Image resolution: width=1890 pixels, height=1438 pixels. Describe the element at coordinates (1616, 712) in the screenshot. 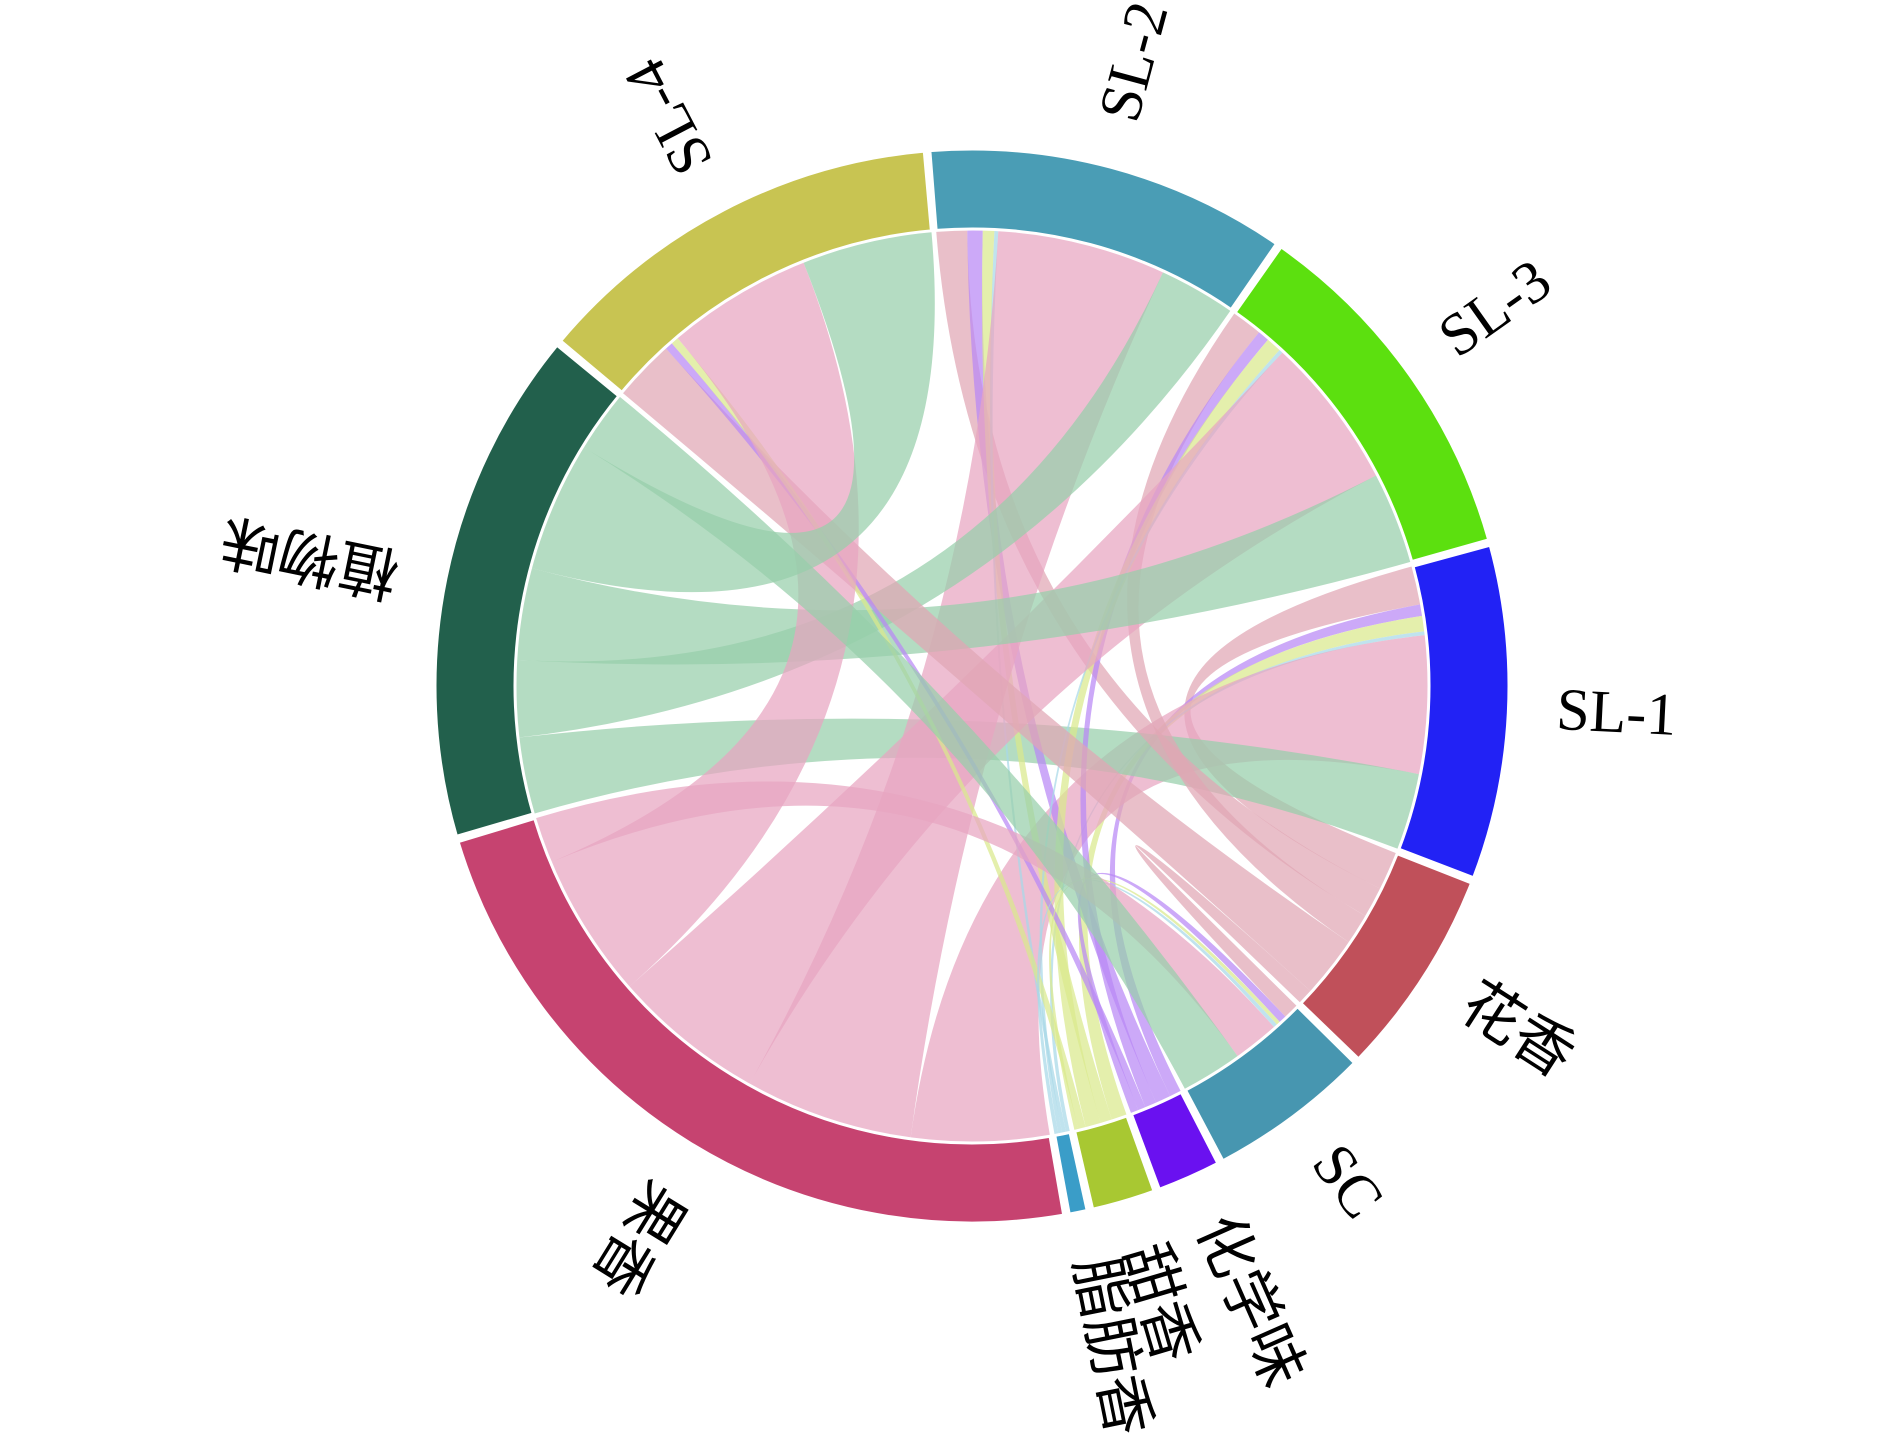

I see `group-label: SL-1` at that location.